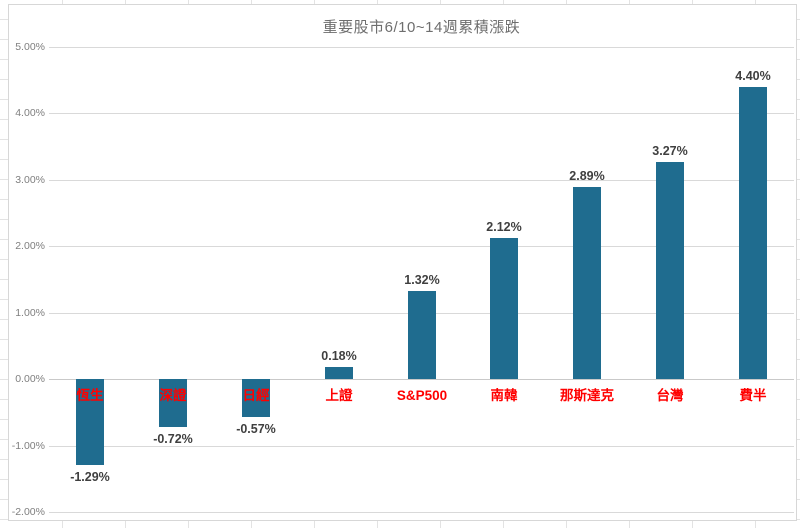 The image size is (800, 528). I want to click on chart-title: 重要股市6/10~14週累積漲跌, so click(421, 27).